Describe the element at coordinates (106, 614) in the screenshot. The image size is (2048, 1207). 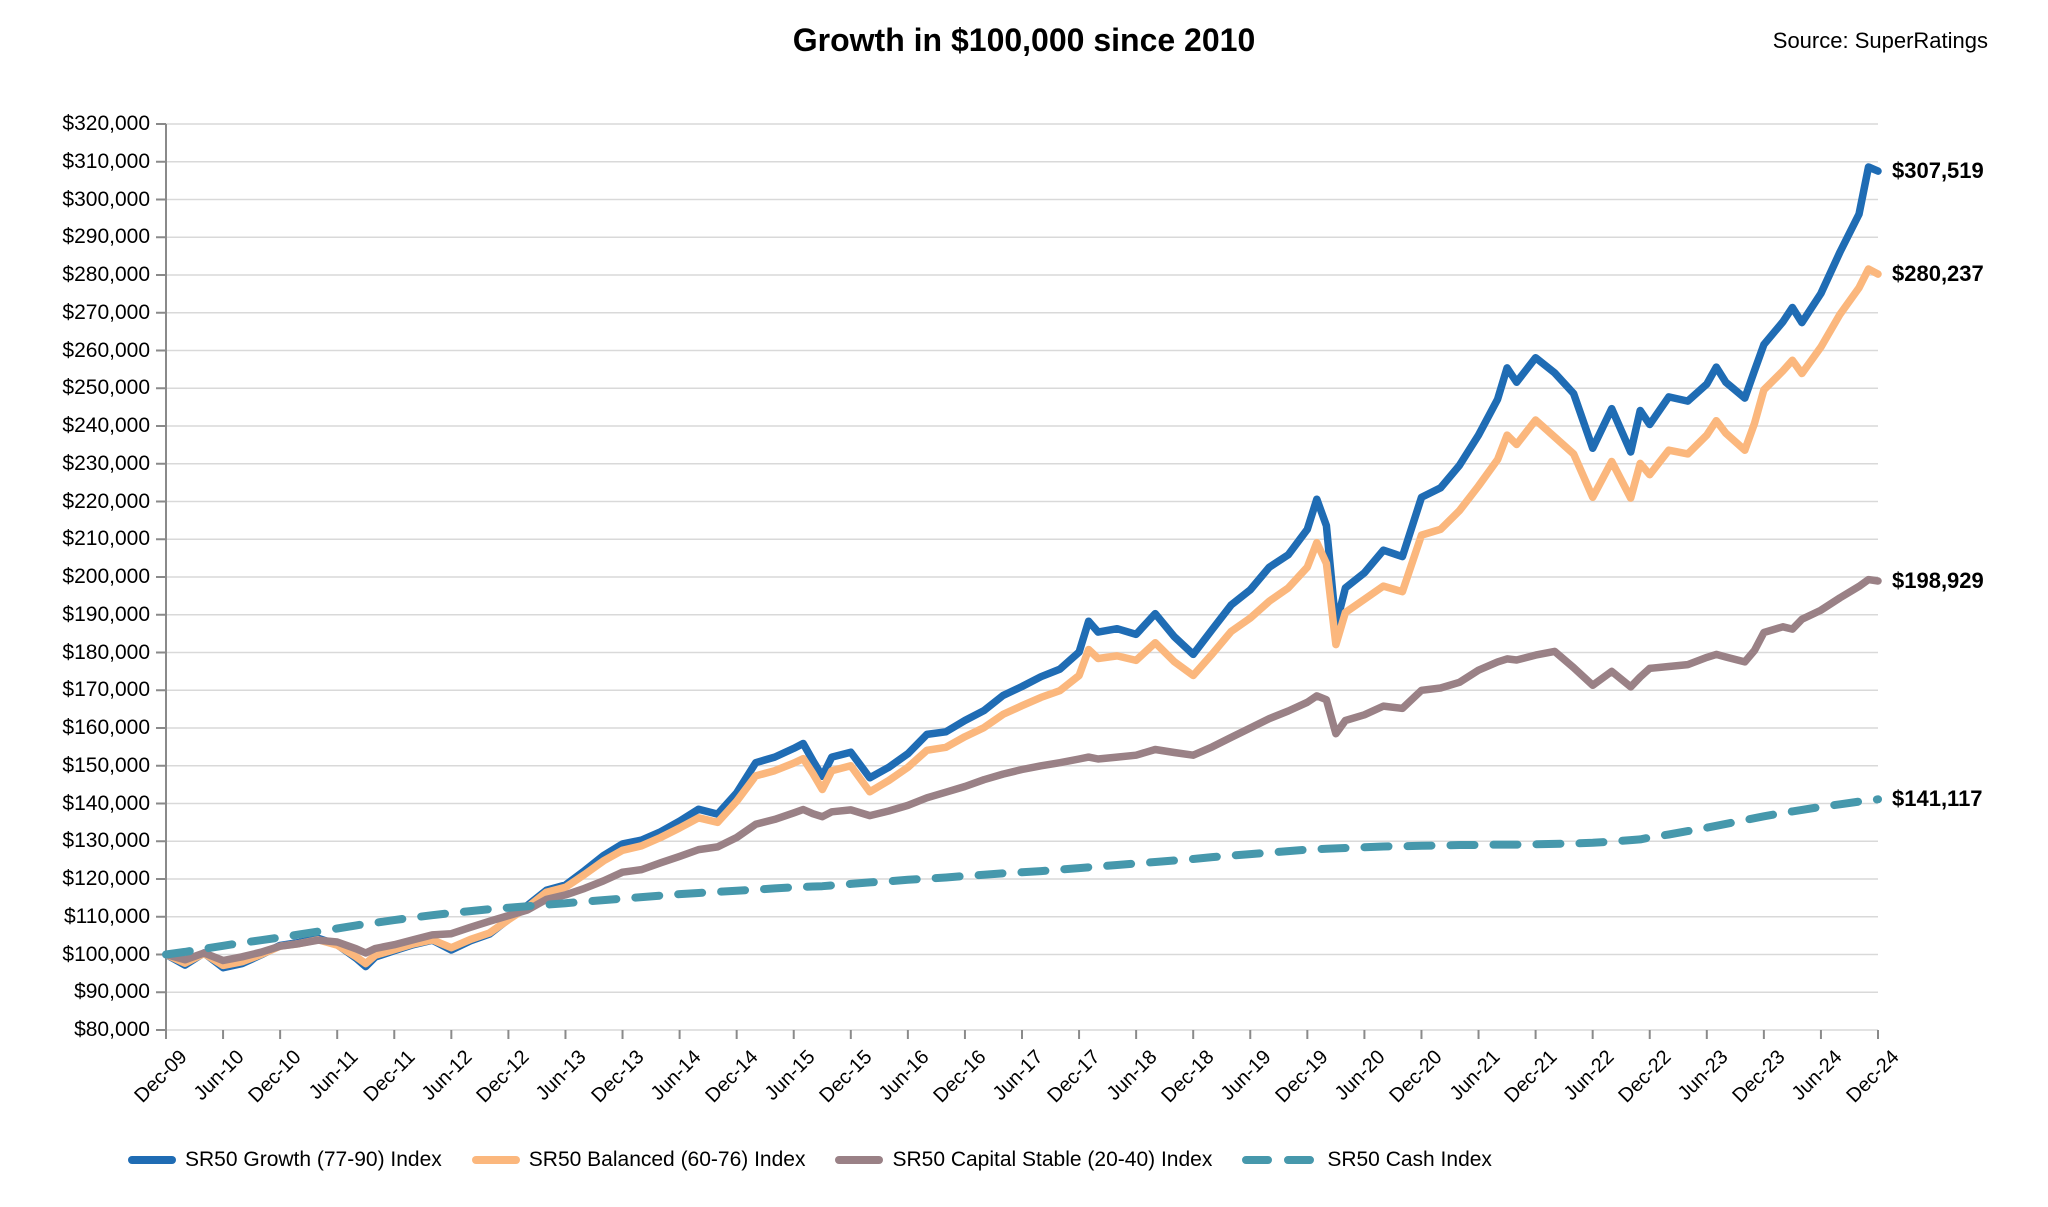
I see `y-axis-label: $190,000` at that location.